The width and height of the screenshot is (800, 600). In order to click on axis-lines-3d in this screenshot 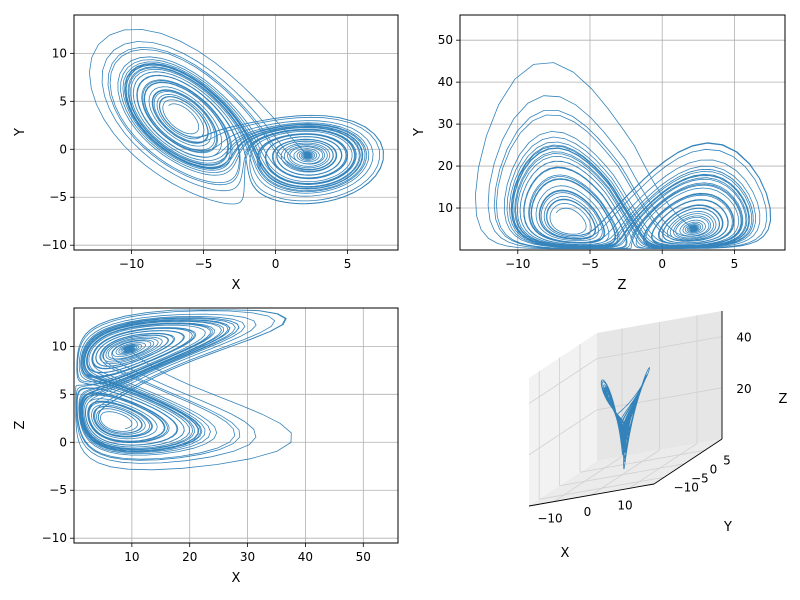, I will do `click(625, 409)`.